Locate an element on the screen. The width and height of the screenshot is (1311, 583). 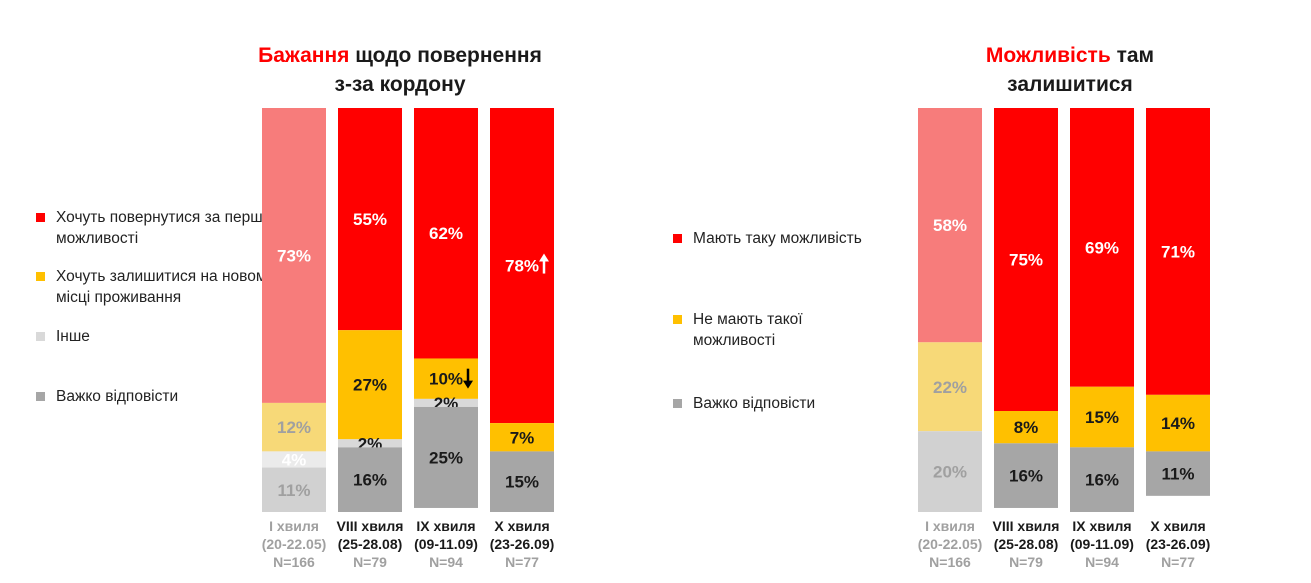
legend-item-have-possibility: Мають таку можливість is located at coordinates (803, 238).